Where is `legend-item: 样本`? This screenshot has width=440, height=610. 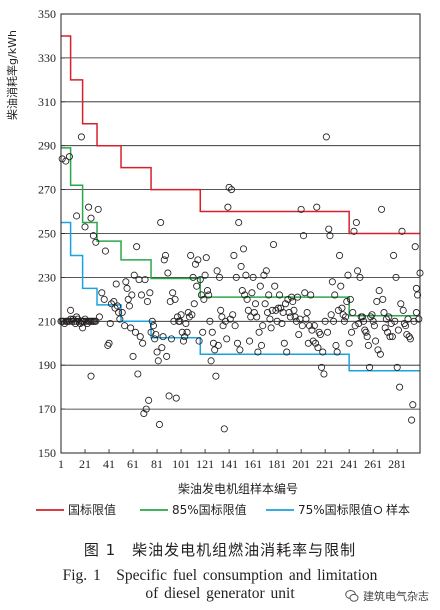
legend-item: 样本 is located at coordinates (391, 509).